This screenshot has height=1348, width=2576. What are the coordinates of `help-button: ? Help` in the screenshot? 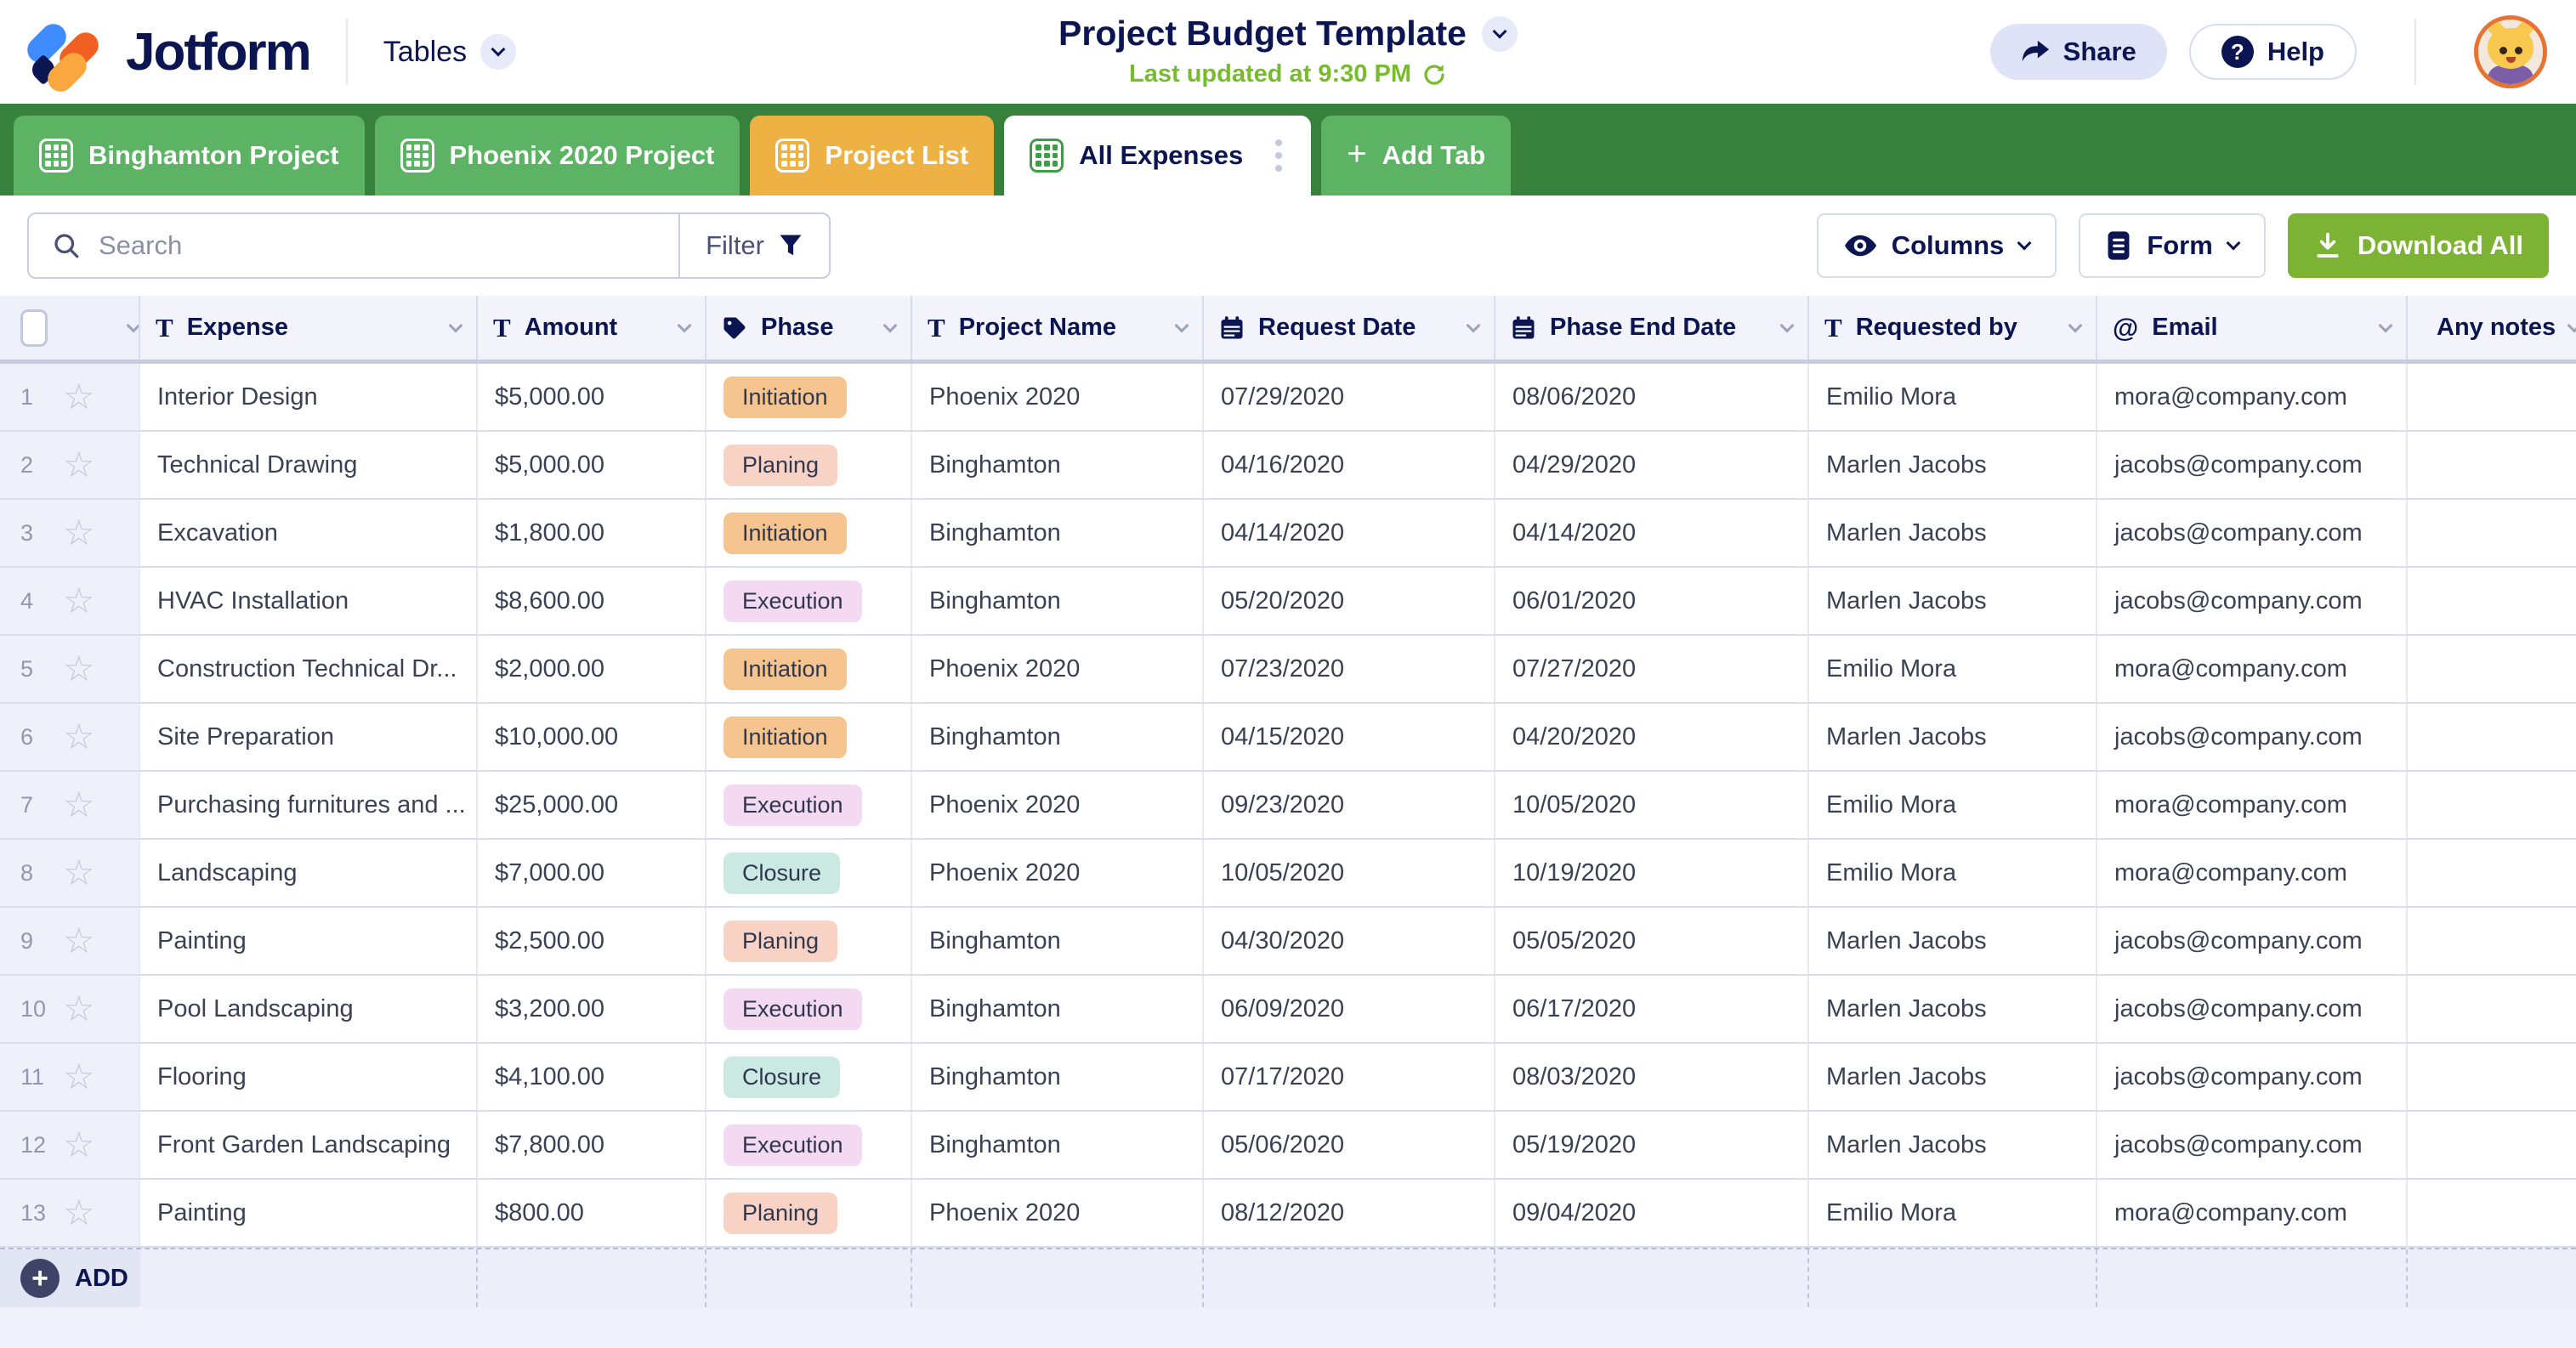 It's located at (2273, 52).